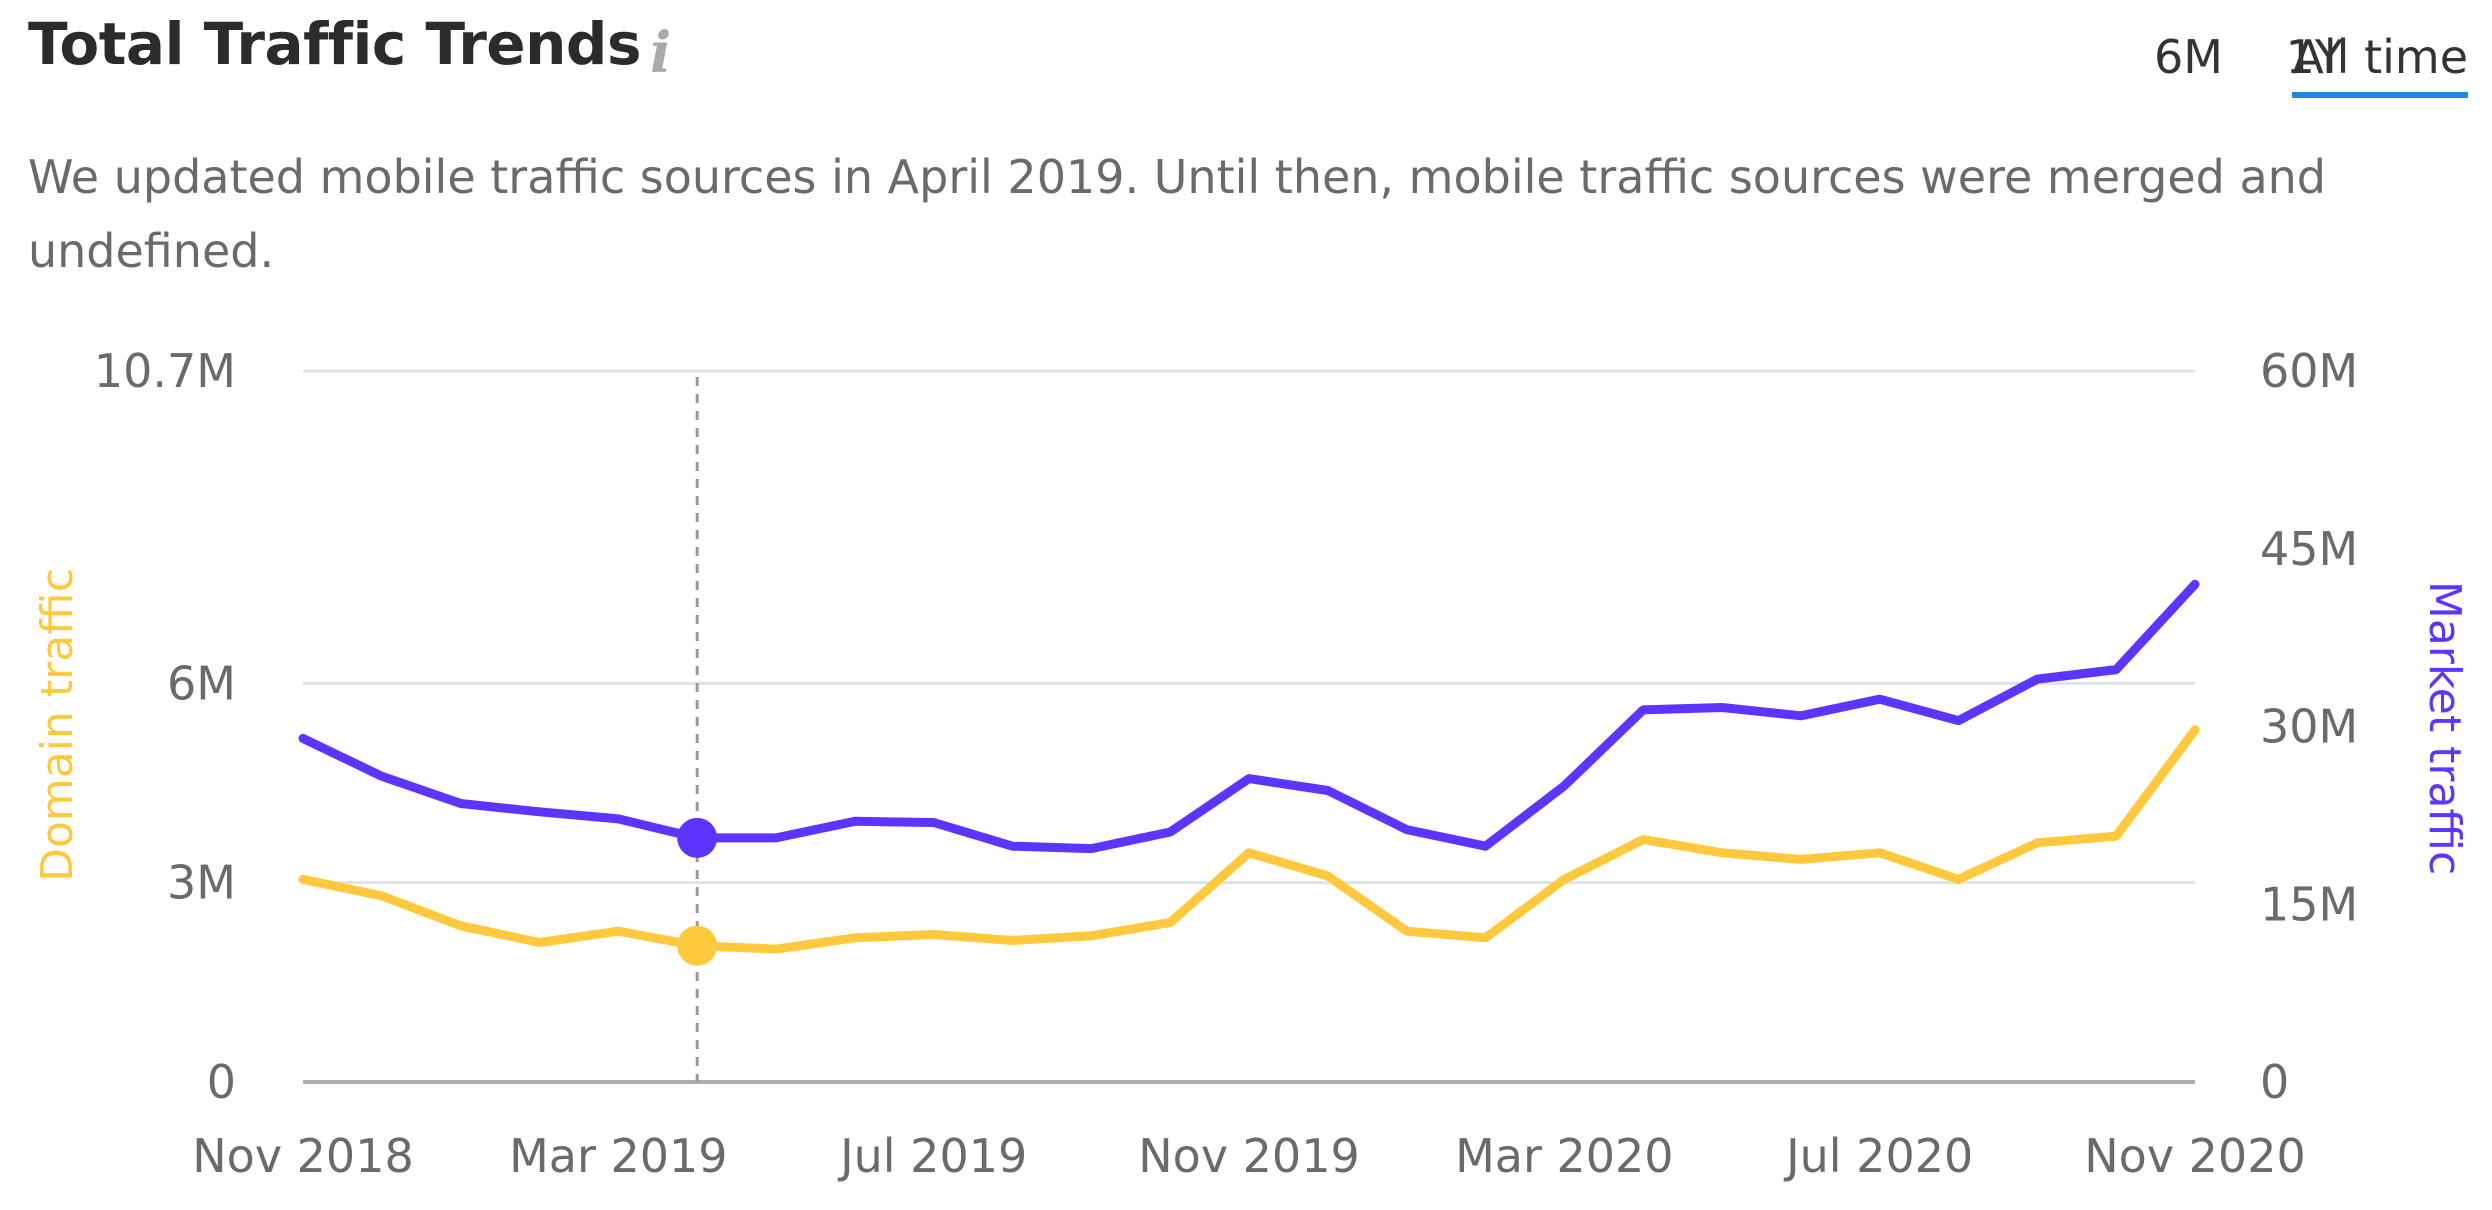 This screenshot has width=2492, height=1210. What do you see at coordinates (302, 1156) in the screenshot?
I see `x-axis-tick-label: Nov 2018` at bounding box center [302, 1156].